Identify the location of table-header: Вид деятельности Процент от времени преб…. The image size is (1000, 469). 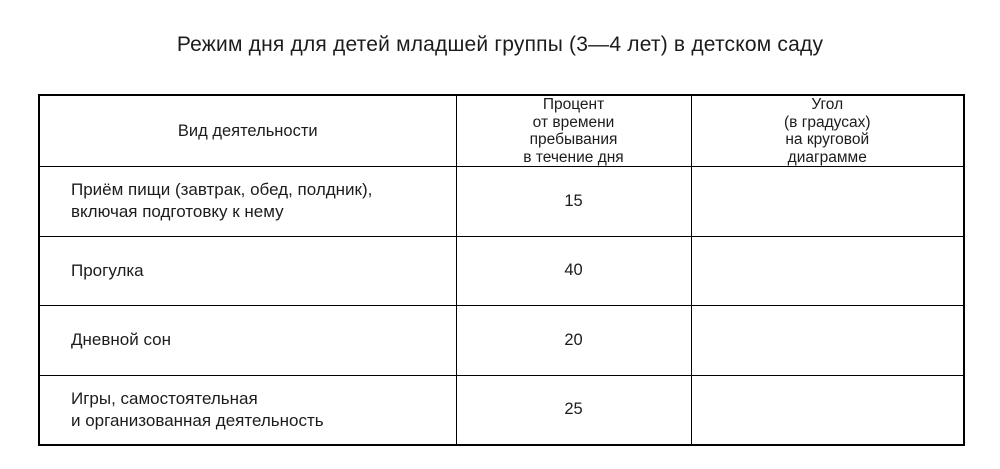
(501, 130).